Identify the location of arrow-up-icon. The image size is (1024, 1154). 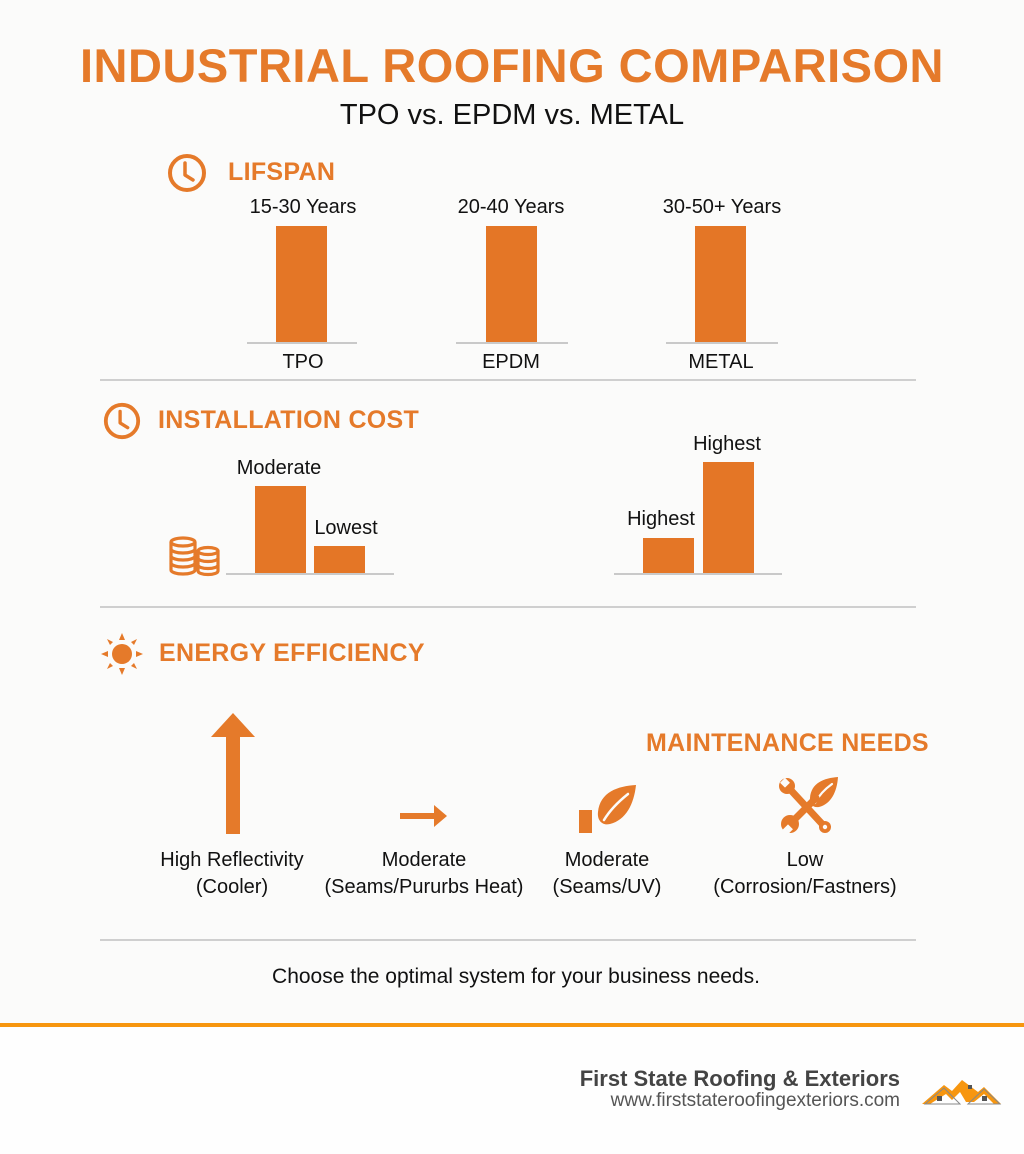
(233, 773).